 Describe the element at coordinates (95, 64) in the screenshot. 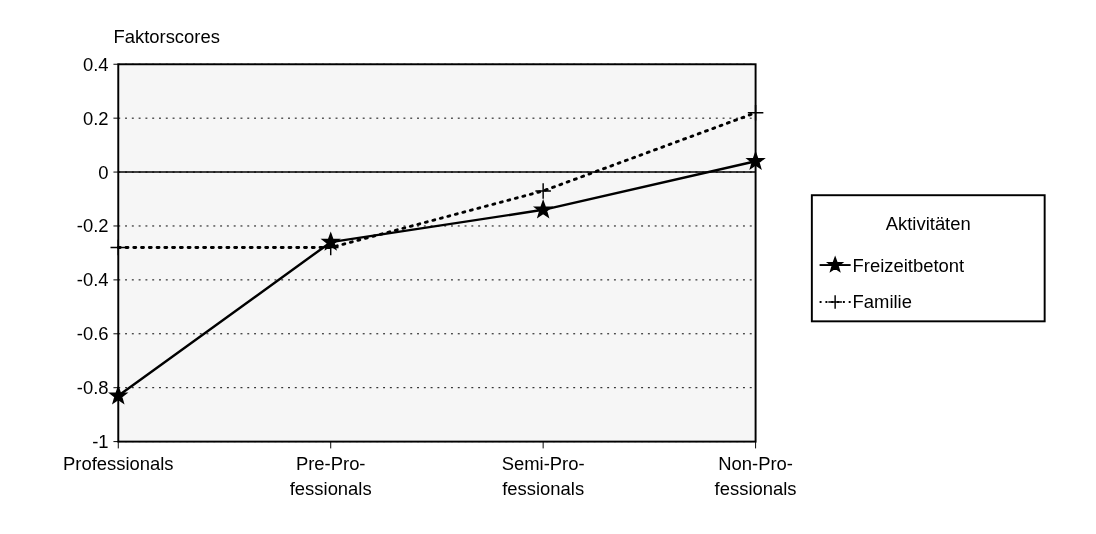

I see `y-tick-label: 0.4` at that location.